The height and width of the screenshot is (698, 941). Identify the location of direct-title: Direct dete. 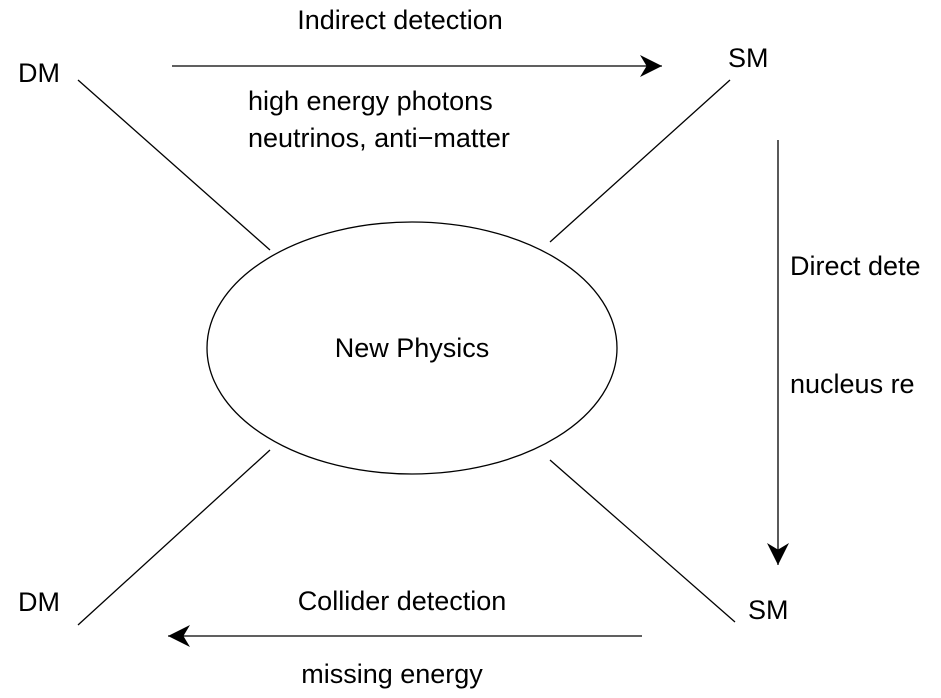
(855, 266).